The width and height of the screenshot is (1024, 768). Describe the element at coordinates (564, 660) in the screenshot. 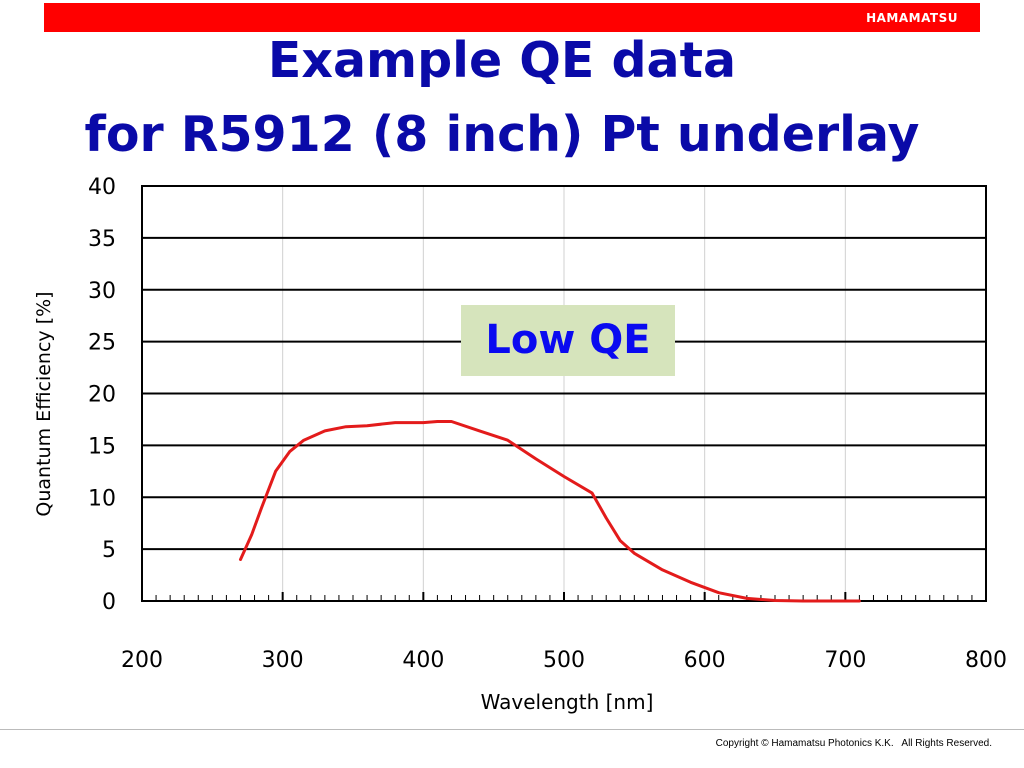

I see `x-tick-label: 500` at that location.